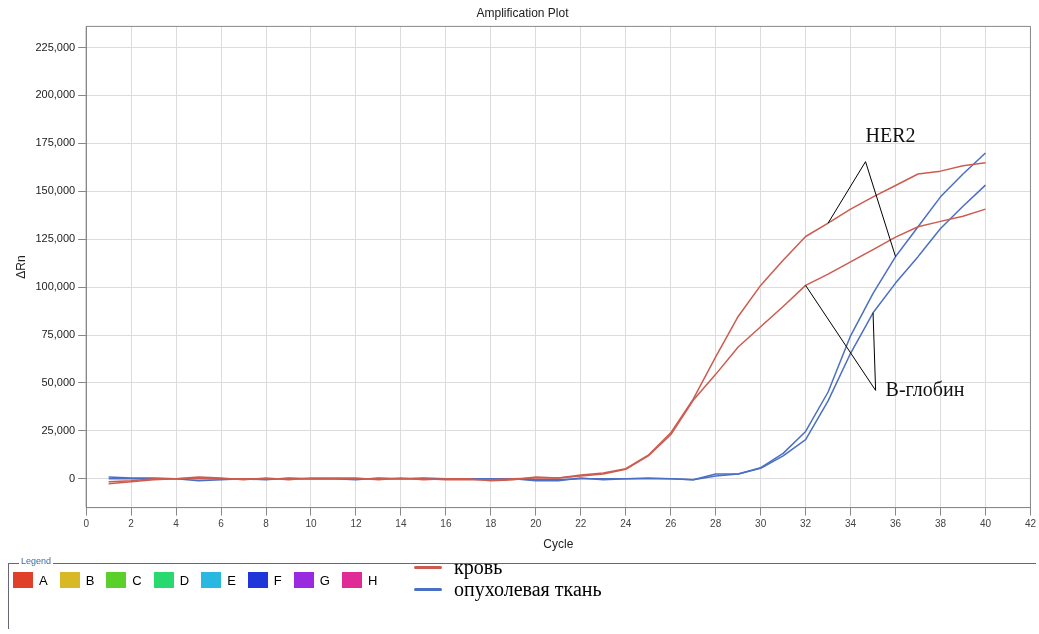  What do you see at coordinates (372, 580) in the screenshot?
I see `text: H` at bounding box center [372, 580].